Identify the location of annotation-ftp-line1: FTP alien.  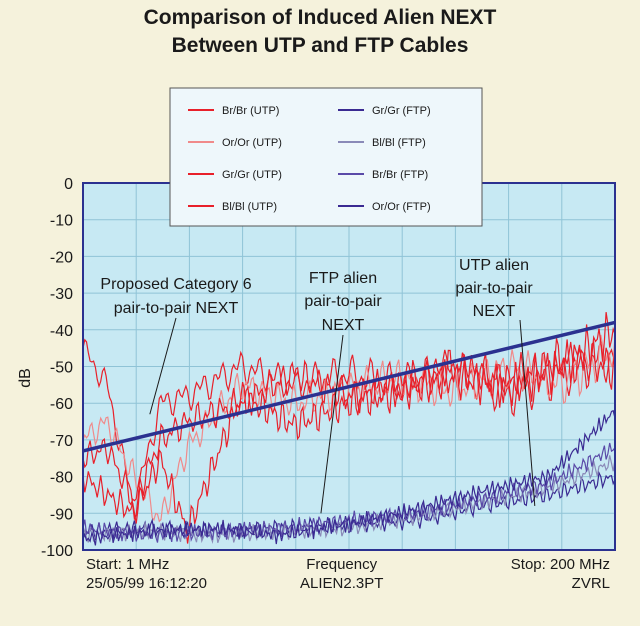
(343, 278).